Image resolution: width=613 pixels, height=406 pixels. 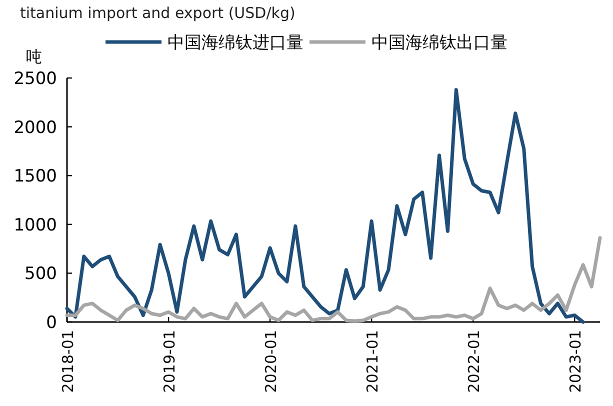 What do you see at coordinates (158, 13) in the screenshot?
I see `annotation: titanium import and export (USD/kg)` at bounding box center [158, 13].